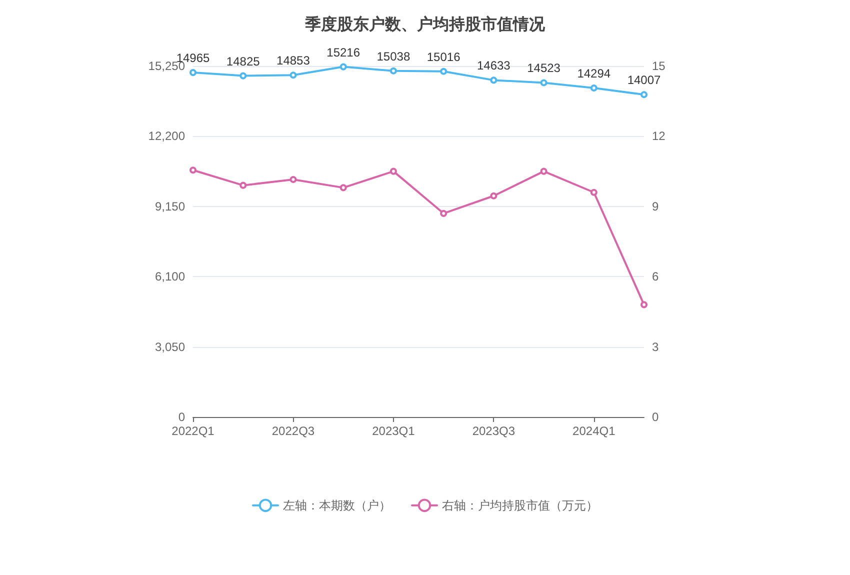 This screenshot has width=850, height=575. Describe the element at coordinates (655, 206) in the screenshot. I see `y2-tick-label: 9` at that location.